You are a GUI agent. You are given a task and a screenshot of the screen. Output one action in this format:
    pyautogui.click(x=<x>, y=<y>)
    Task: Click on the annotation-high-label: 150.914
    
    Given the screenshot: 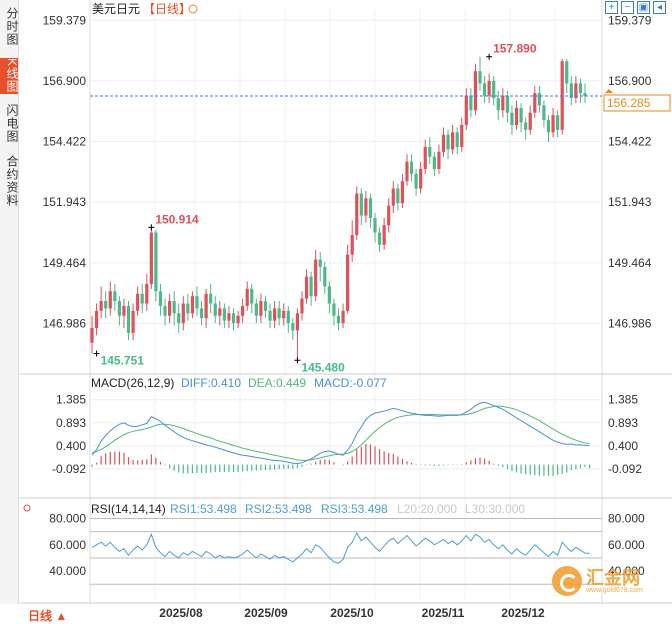 What is the action you would take?
    pyautogui.click(x=177, y=219)
    